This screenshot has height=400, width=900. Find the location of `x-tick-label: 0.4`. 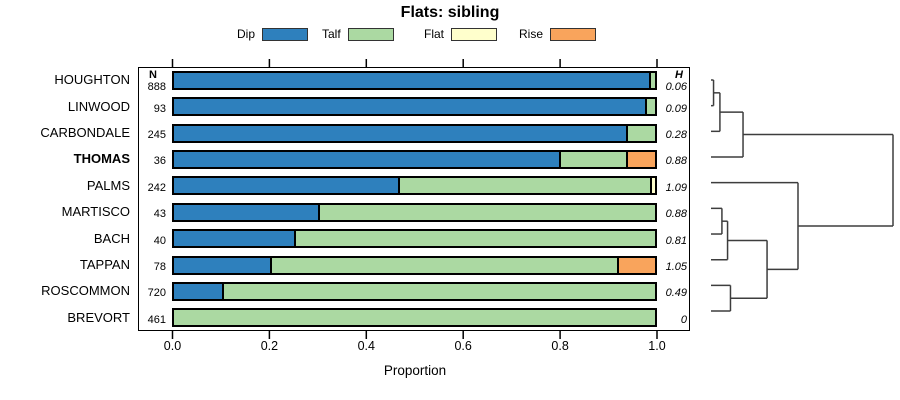

x-tick-label: 0.4 is located at coordinates (366, 346).